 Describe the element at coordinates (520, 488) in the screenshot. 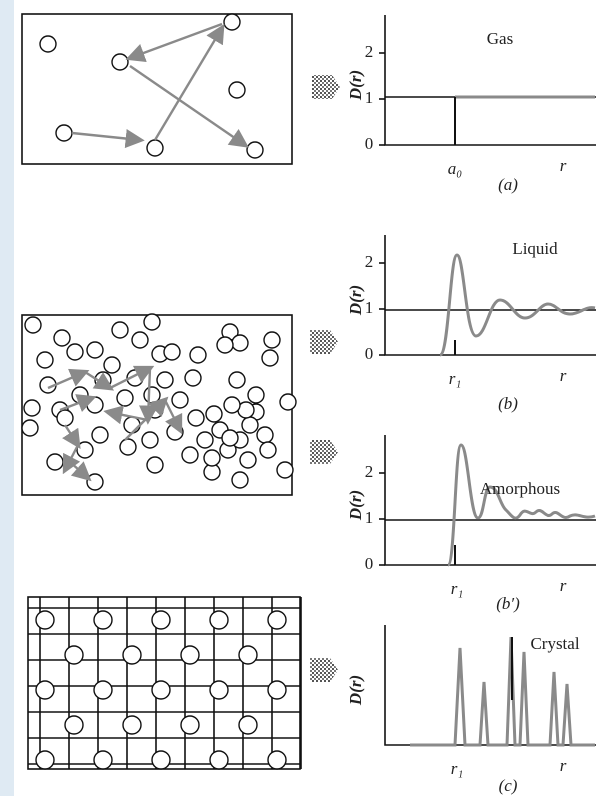

I see `phase-label: Amorphous` at that location.